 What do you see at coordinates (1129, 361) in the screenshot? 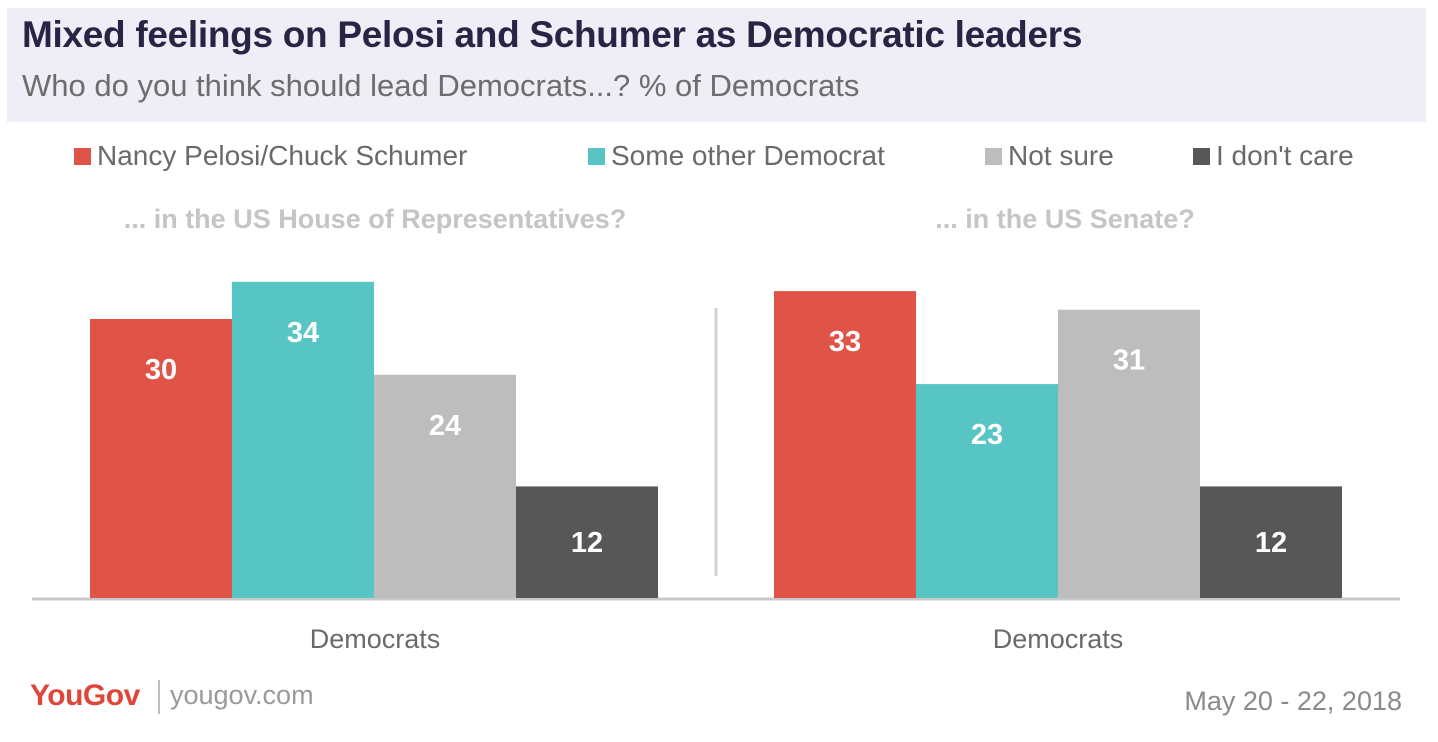
I see `data-label: 31` at bounding box center [1129, 361].